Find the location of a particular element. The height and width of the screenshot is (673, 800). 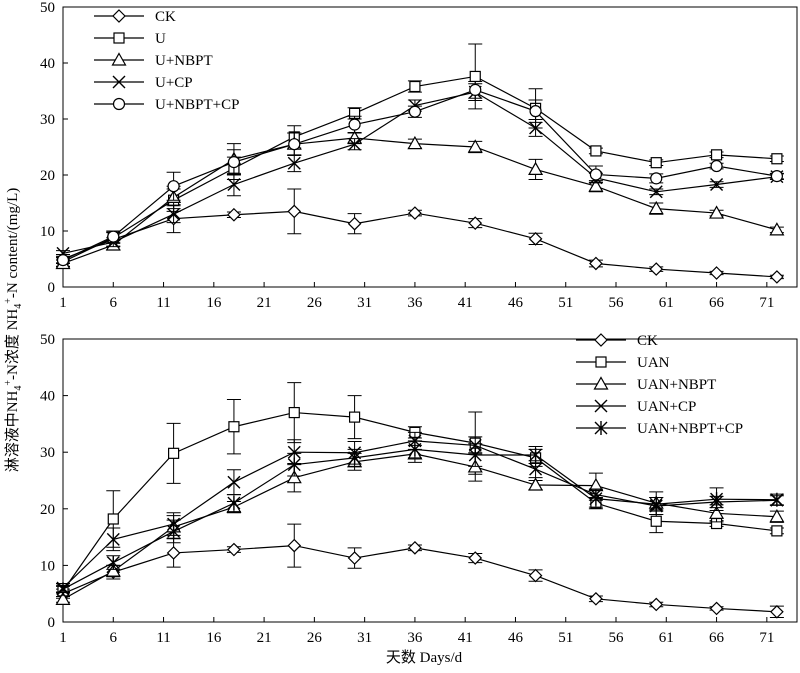

y-label-part-1: 淋溶液中NH is located at coordinates (12, 431).